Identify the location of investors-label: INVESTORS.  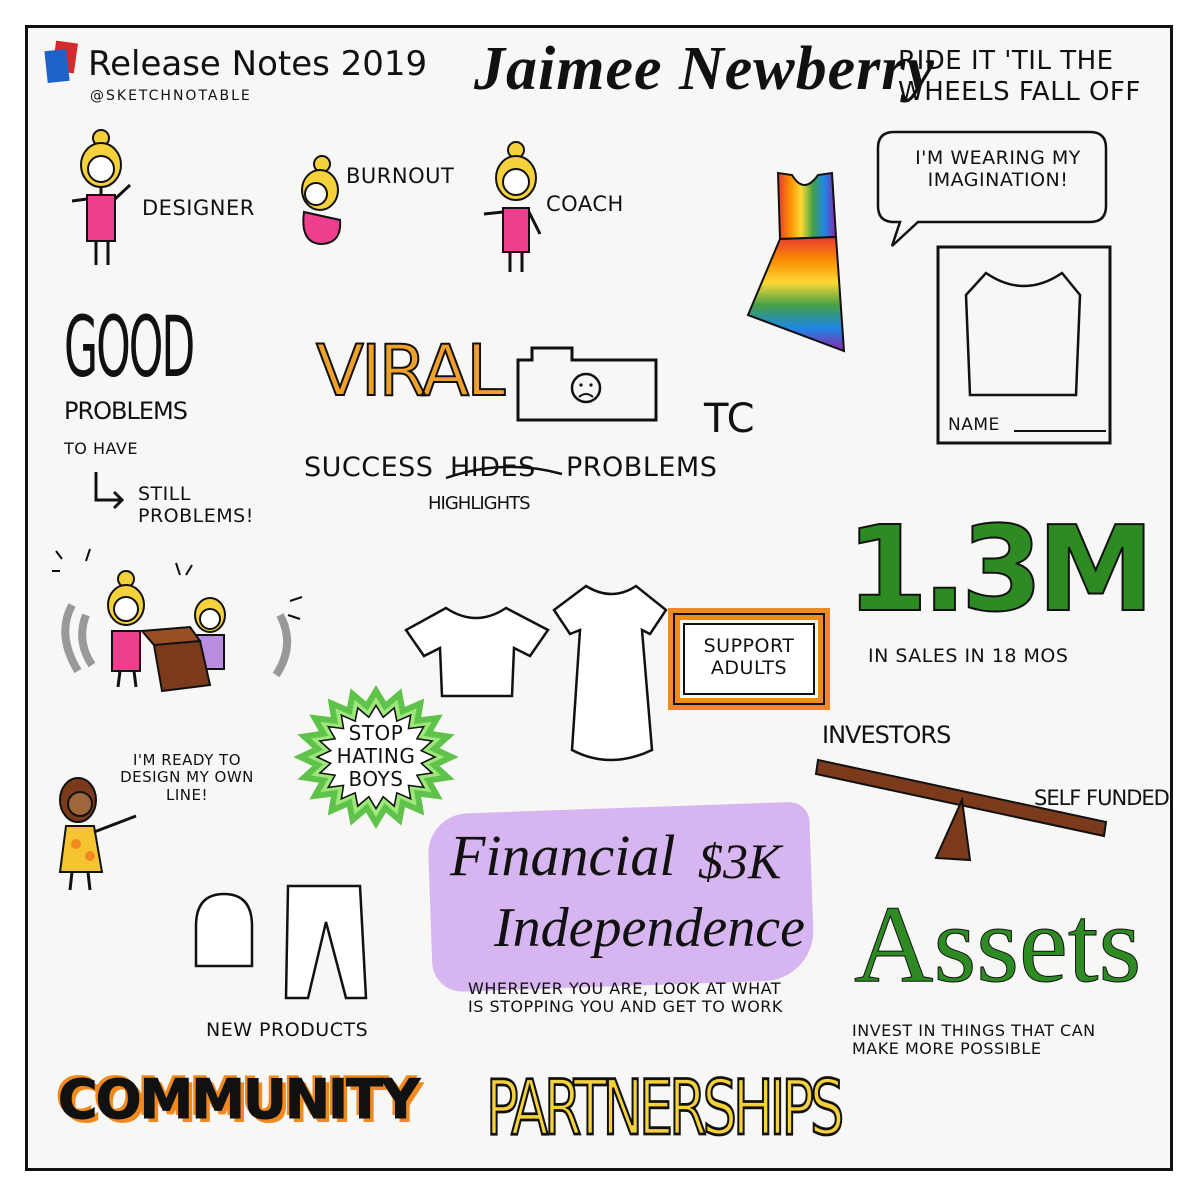
(886, 735).